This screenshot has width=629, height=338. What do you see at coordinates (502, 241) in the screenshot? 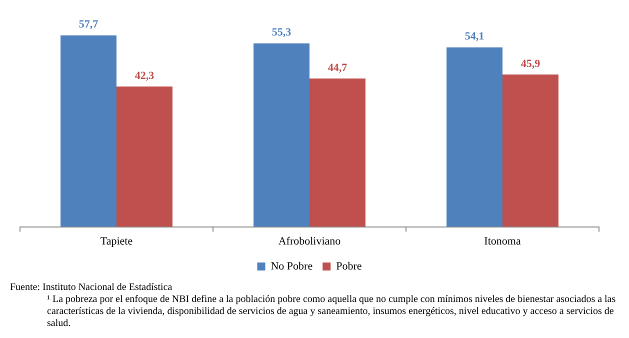
I see `x-tick-label: Itonoma` at bounding box center [502, 241].